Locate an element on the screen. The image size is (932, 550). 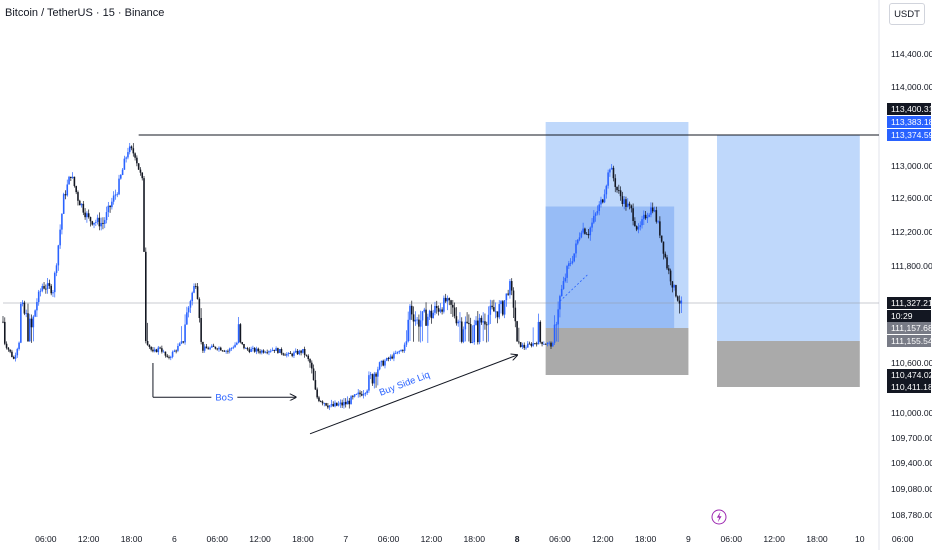
bos-label: BoS is located at coordinates (224, 398).